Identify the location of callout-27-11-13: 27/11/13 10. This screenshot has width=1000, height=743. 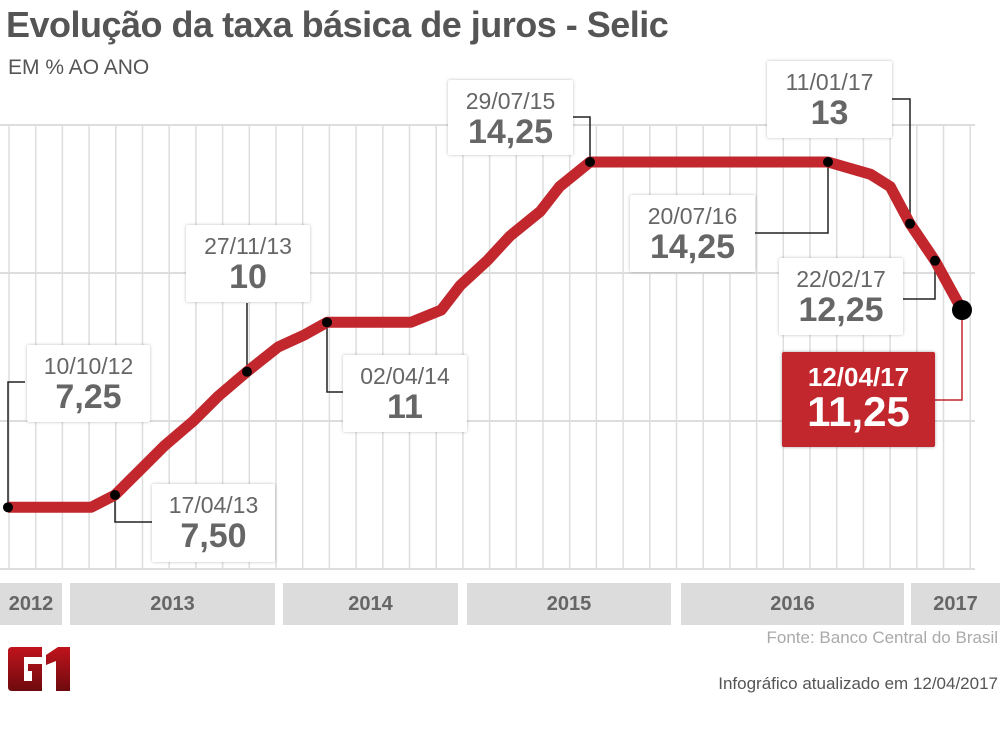
(248, 263).